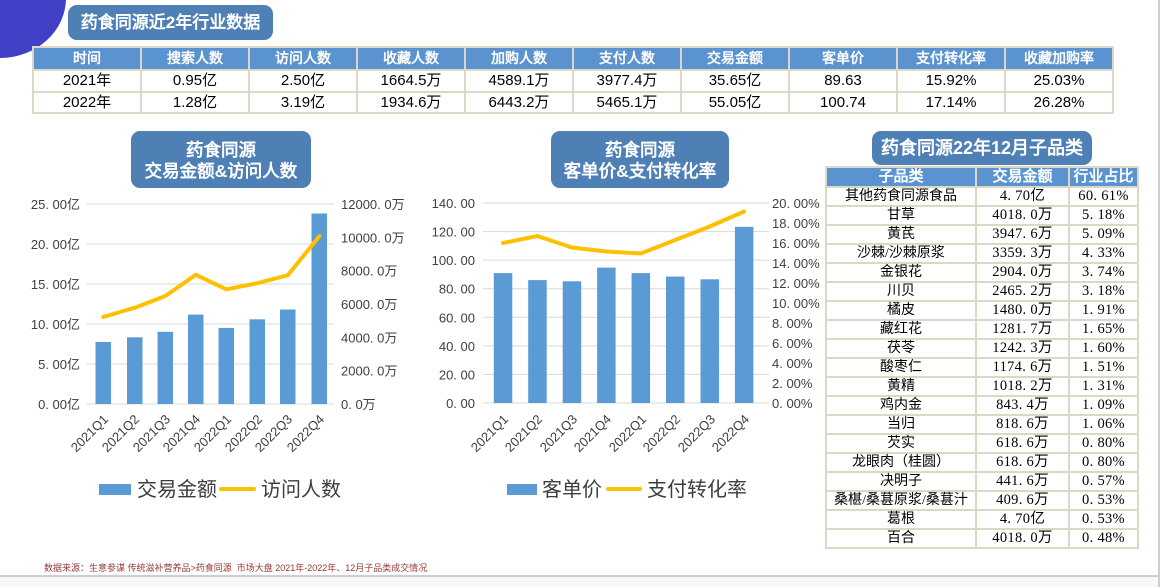 This screenshot has height=587, width=1163. Describe the element at coordinates (792, 403) in the screenshot. I see `svg-text: 0. 00%` at that location.